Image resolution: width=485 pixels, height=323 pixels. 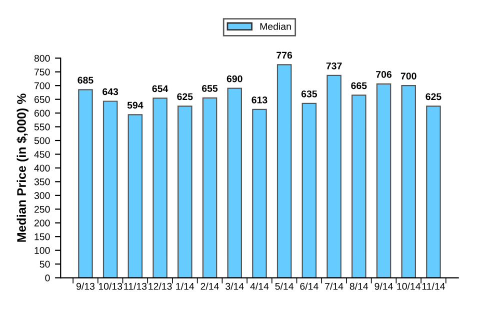 What do you see at coordinates (334, 286) in the screenshot?
I see `x-tick-label: 7/14` at bounding box center [334, 286].